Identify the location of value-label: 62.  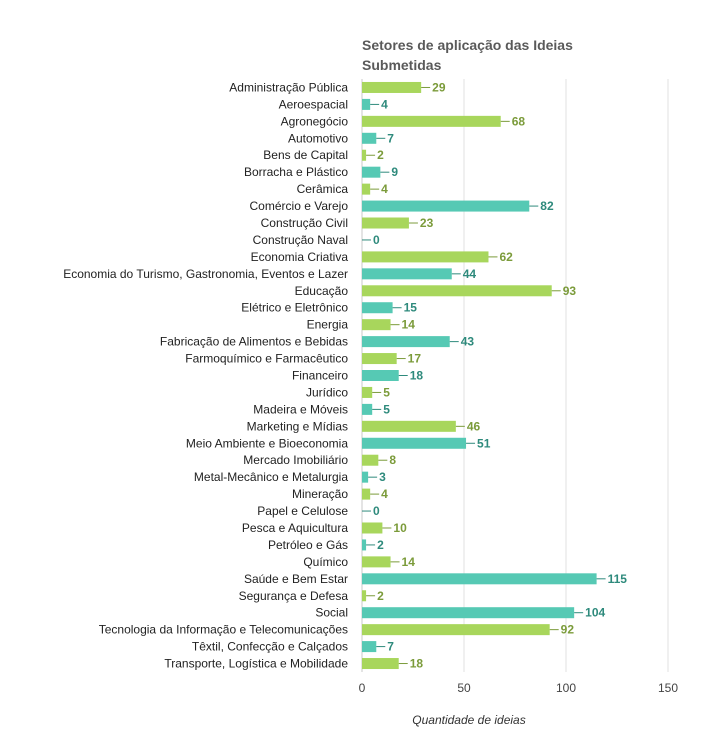
(506, 257).